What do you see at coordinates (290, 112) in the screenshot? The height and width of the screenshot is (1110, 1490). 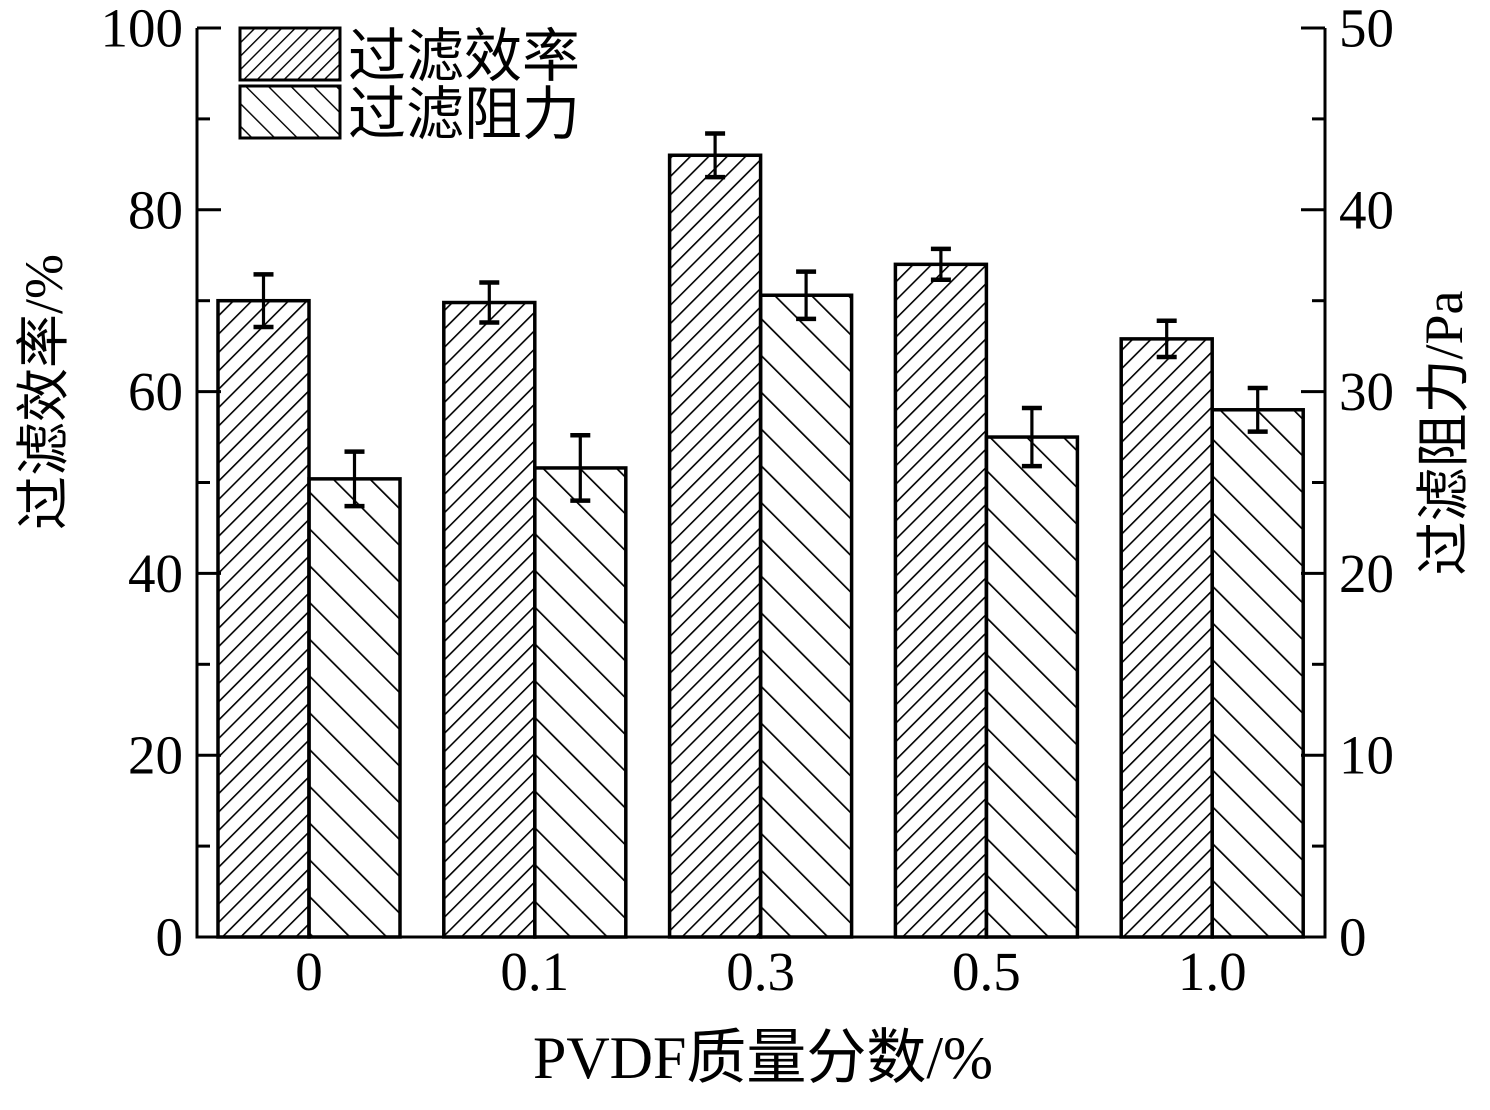 I see `legend-swatch-resistance-hatch-icon` at bounding box center [290, 112].